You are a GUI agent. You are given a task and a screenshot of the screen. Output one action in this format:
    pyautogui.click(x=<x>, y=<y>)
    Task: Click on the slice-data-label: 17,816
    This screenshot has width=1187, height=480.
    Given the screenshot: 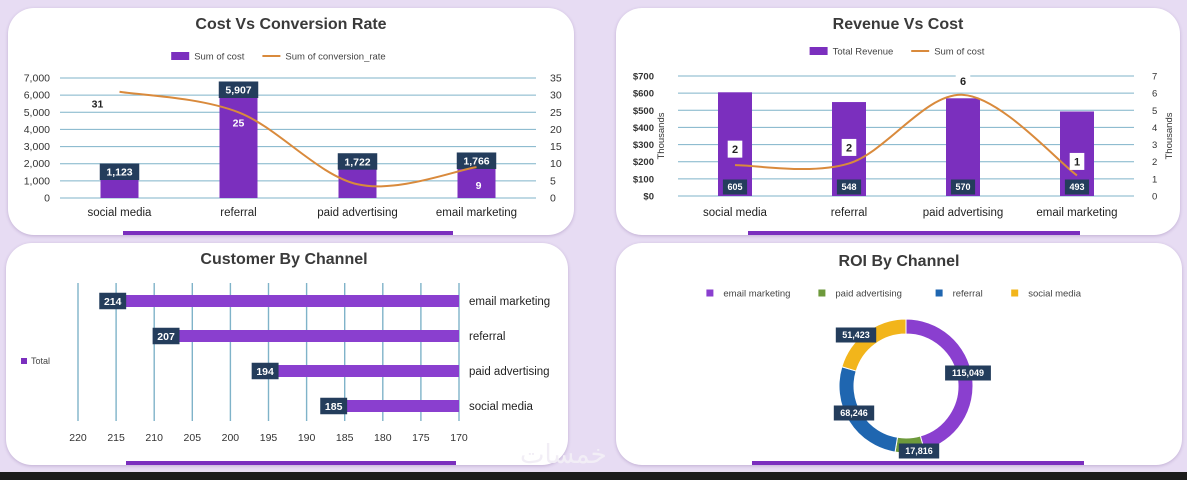 What is the action you would take?
    pyautogui.click(x=919, y=451)
    